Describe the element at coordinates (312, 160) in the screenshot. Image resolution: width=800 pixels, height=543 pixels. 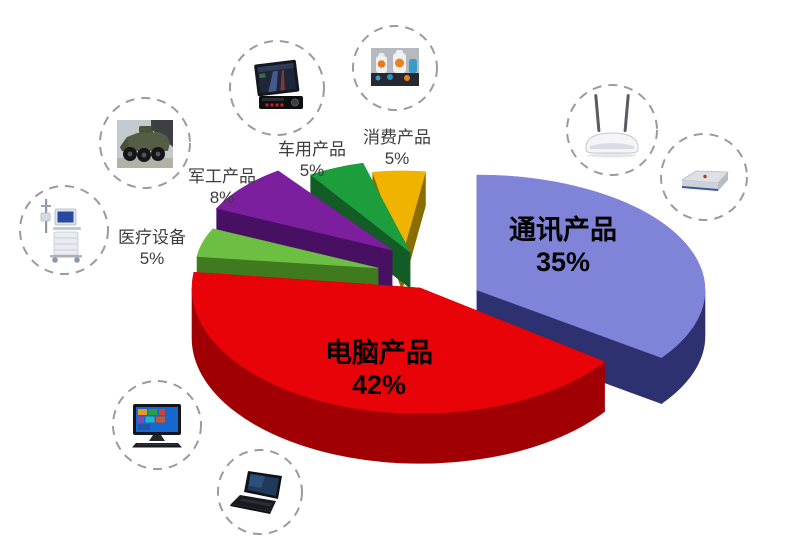
I see `slice-label-automotive: 车用产品 5%` at that location.